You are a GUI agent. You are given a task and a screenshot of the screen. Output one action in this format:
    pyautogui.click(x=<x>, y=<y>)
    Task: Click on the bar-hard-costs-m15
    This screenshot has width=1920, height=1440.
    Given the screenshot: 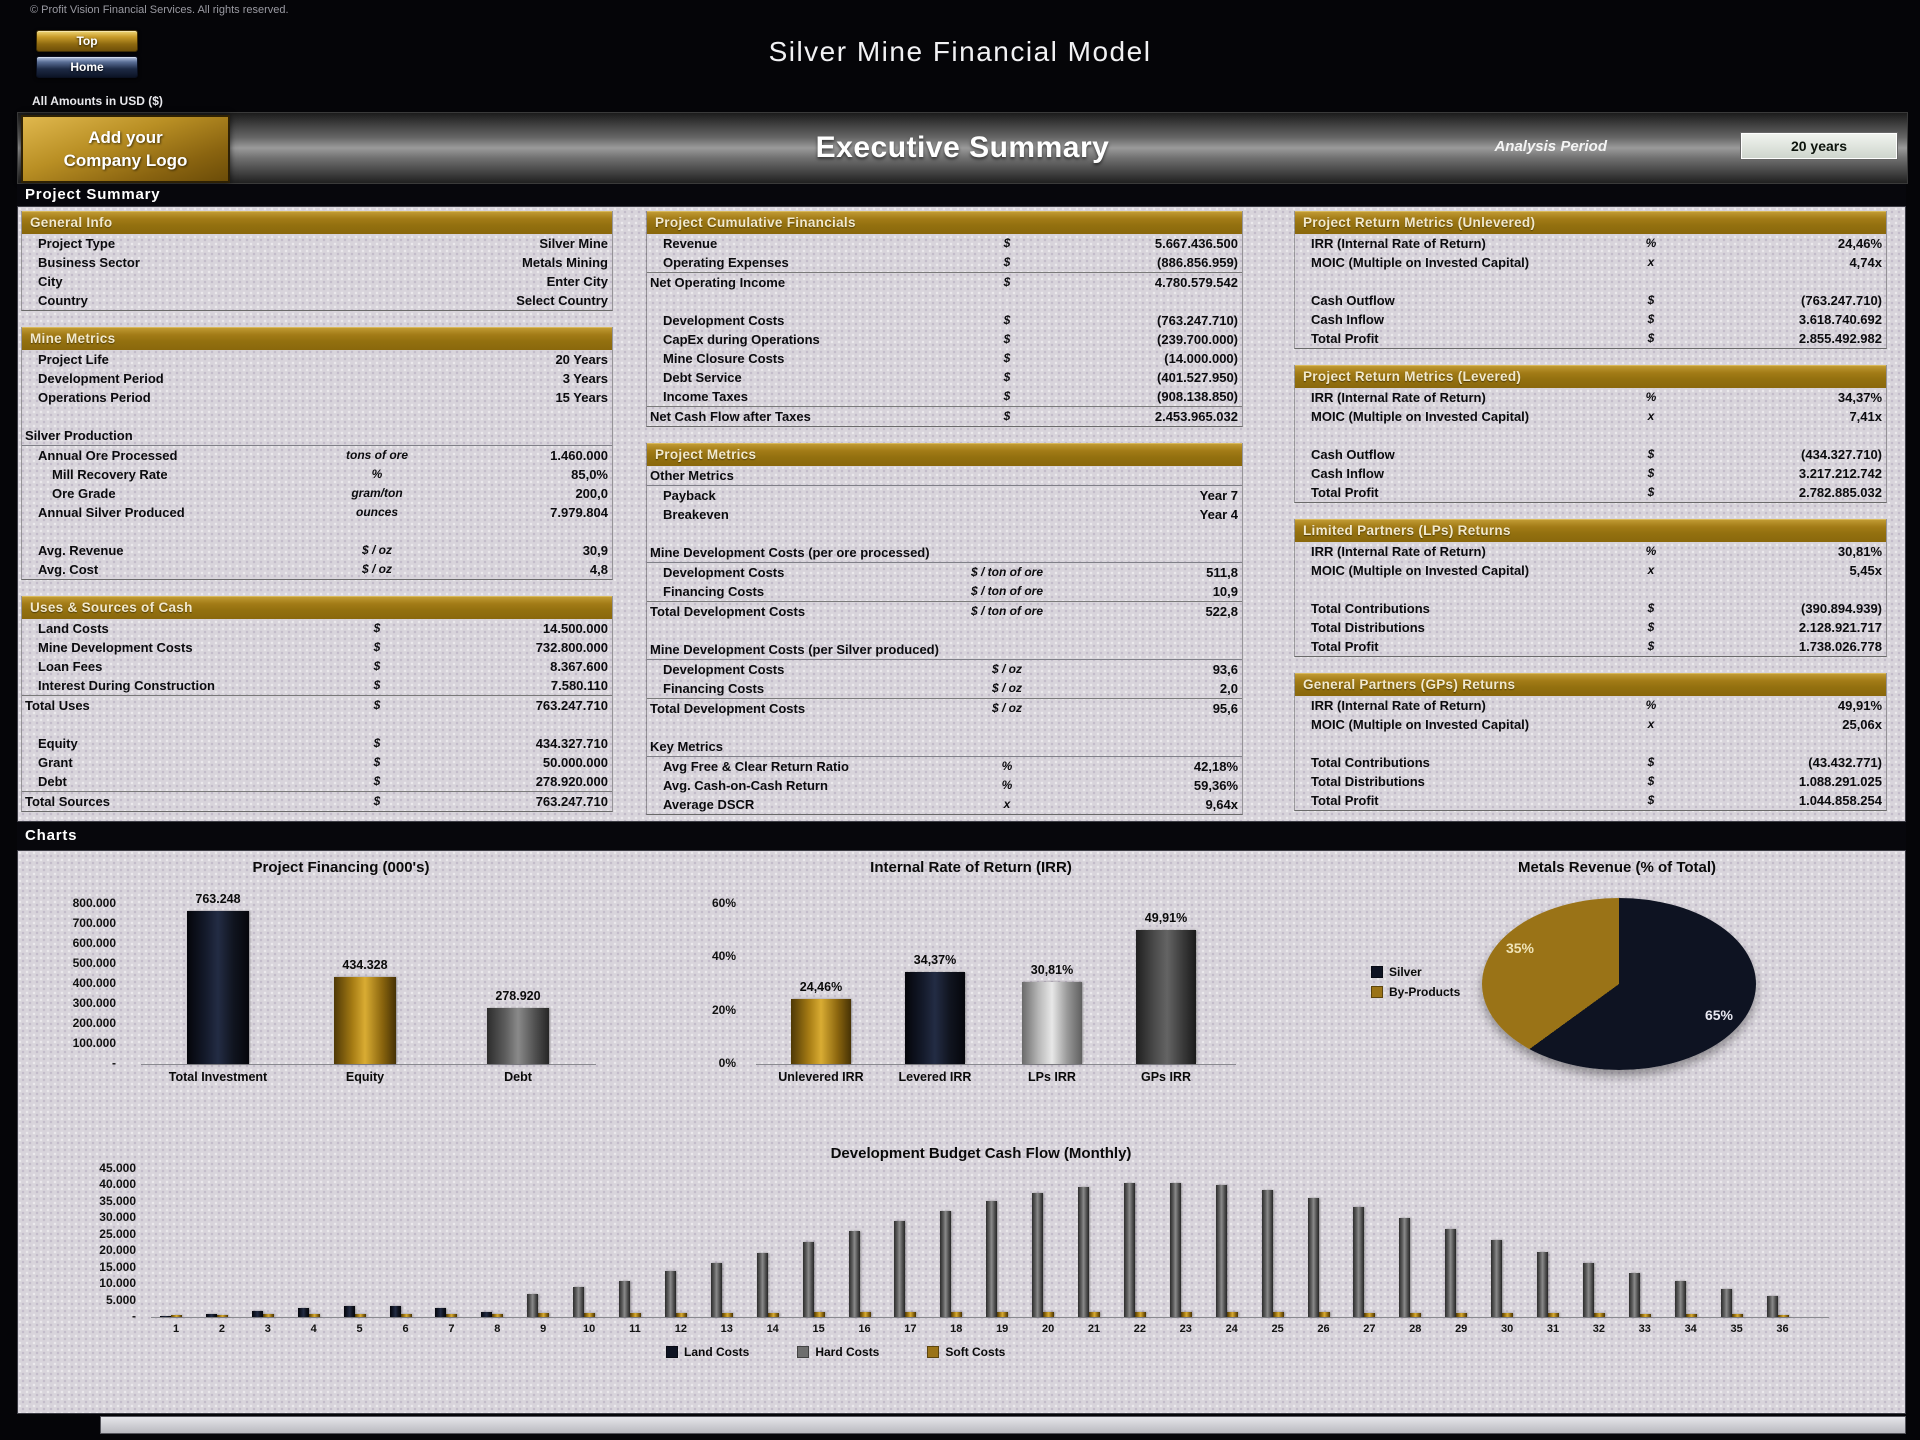 What is the action you would take?
    pyautogui.click(x=808, y=1279)
    